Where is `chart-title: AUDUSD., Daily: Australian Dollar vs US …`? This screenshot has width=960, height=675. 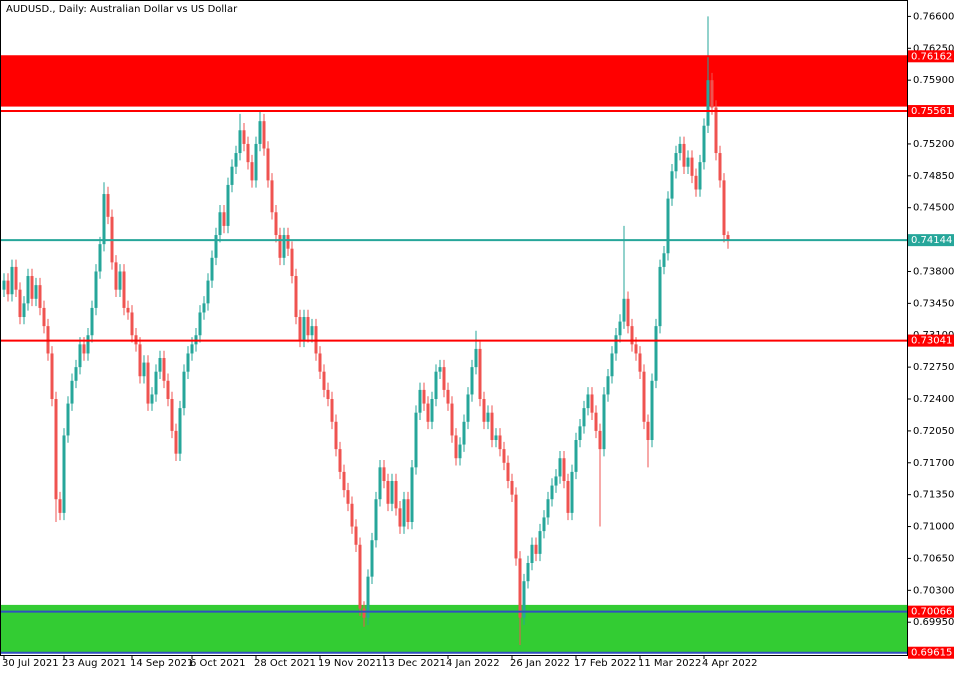
chart-title: AUDUSD., Daily: Australian Dollar vs US … is located at coordinates (122, 9).